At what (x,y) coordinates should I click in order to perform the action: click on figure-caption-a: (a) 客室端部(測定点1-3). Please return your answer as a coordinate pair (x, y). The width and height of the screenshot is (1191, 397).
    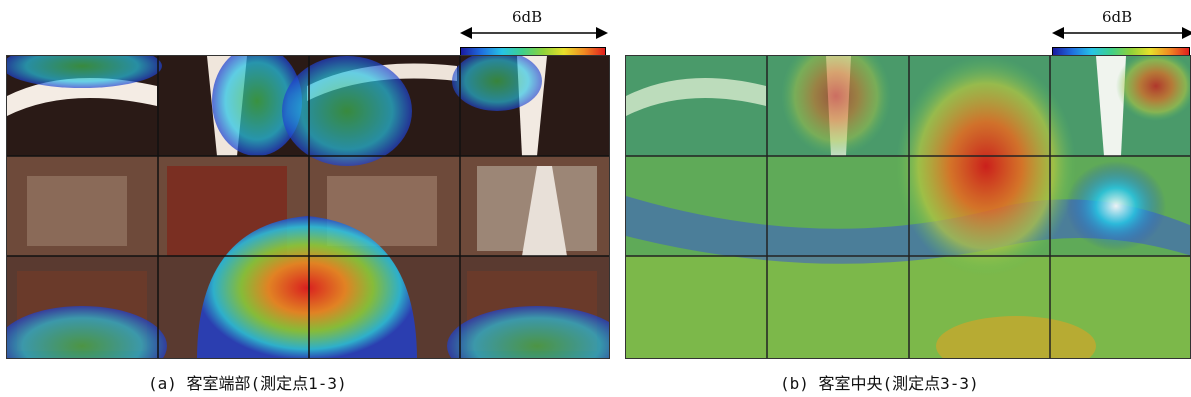
    Looking at the image, I should click on (247, 383).